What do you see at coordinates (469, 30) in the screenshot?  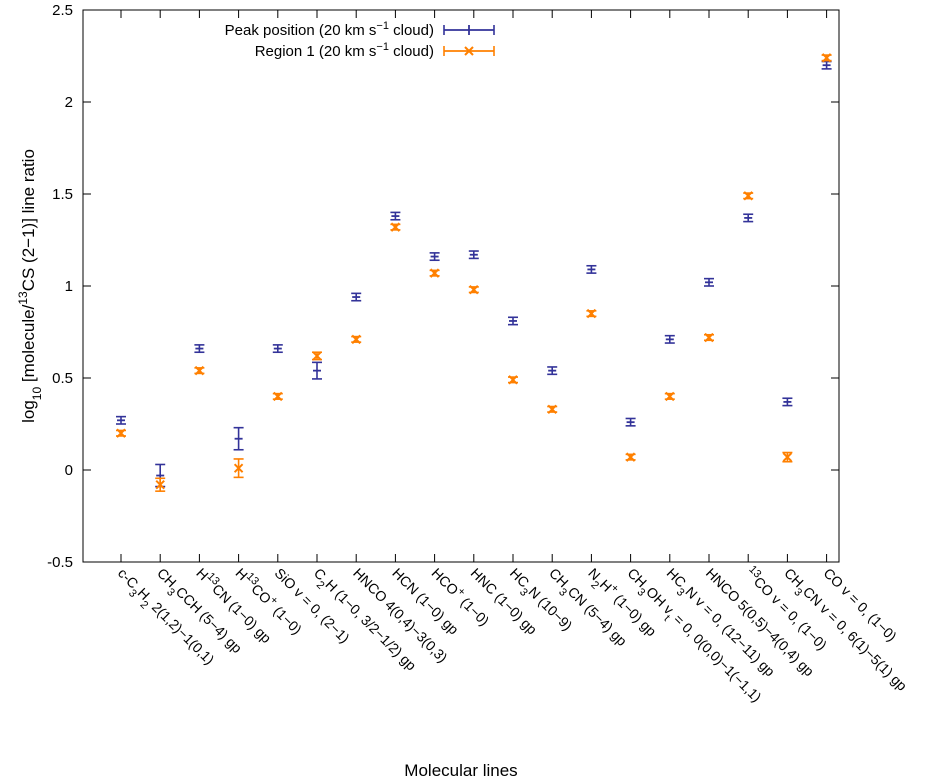 I see `legend-key-peak` at bounding box center [469, 30].